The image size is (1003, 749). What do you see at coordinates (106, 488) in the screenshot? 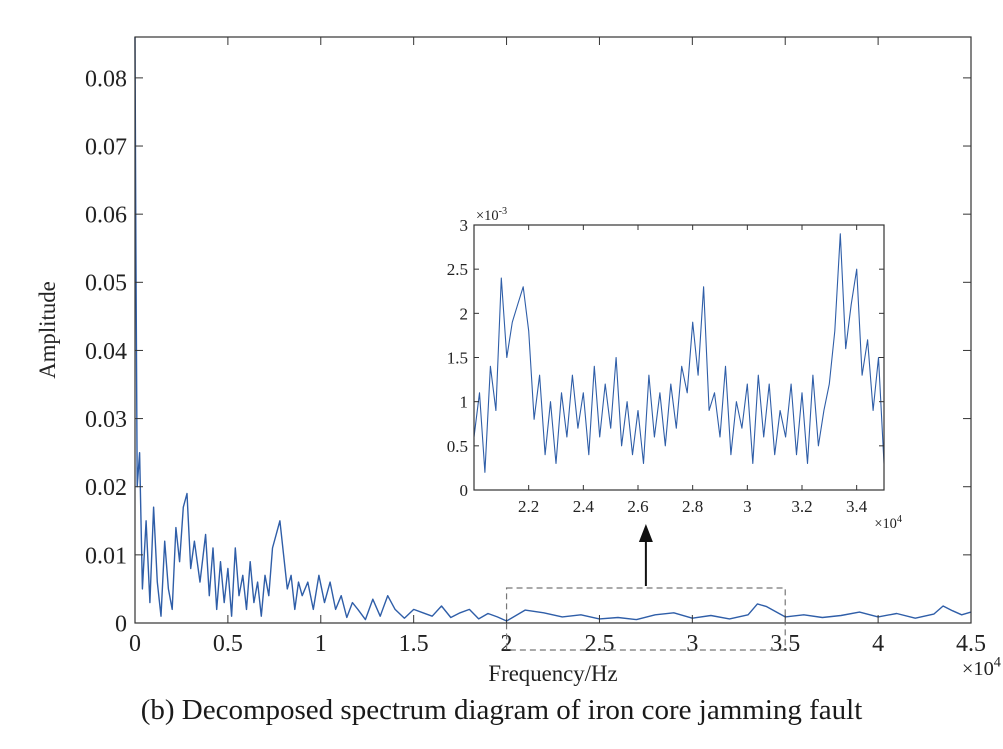
I see `main-y-tick-label: 0.02` at bounding box center [106, 488].